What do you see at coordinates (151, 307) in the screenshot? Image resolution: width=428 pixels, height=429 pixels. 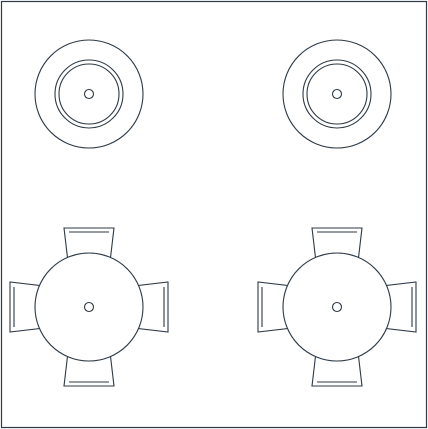 I see `chair-right` at bounding box center [151, 307].